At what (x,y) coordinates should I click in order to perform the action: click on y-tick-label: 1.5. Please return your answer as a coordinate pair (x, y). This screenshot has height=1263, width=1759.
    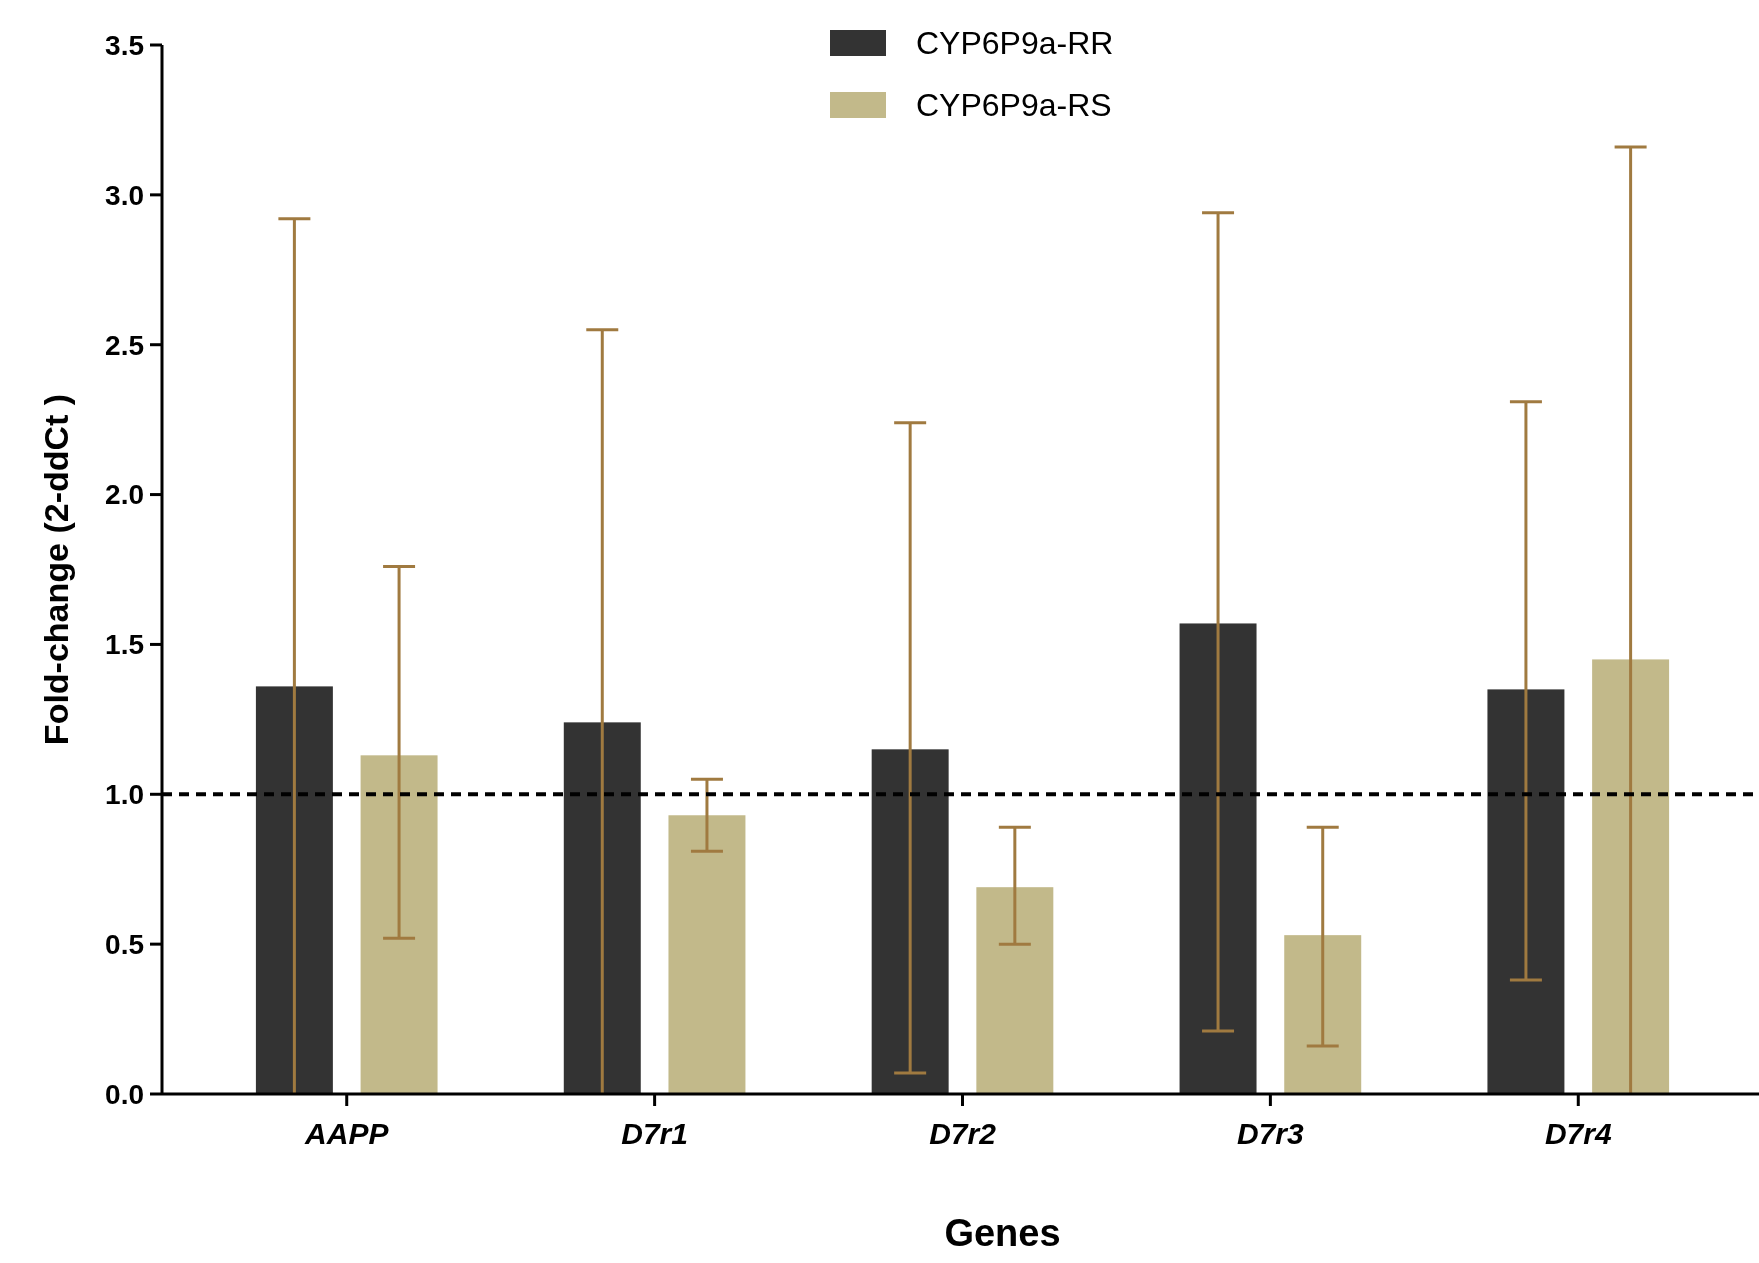
    Looking at the image, I should click on (124, 645).